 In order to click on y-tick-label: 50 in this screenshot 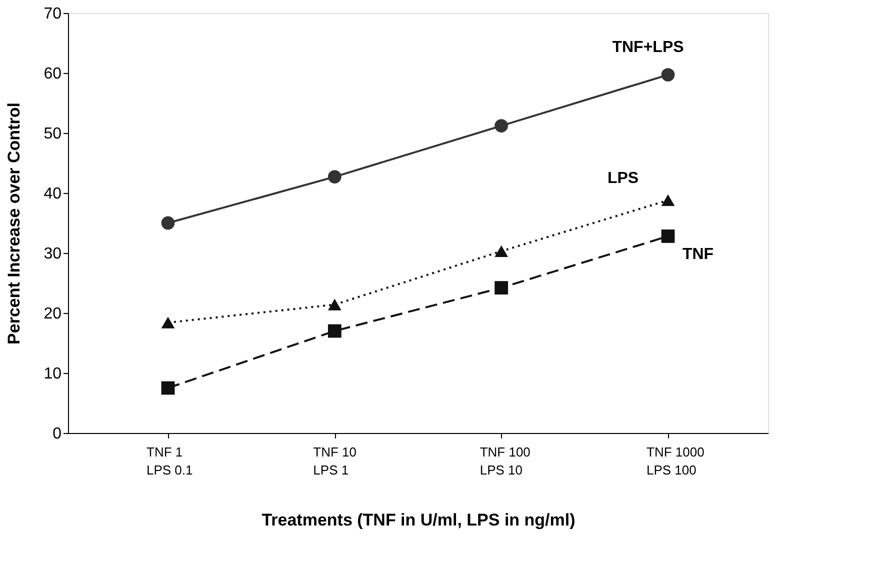, I will do `click(53, 134)`.